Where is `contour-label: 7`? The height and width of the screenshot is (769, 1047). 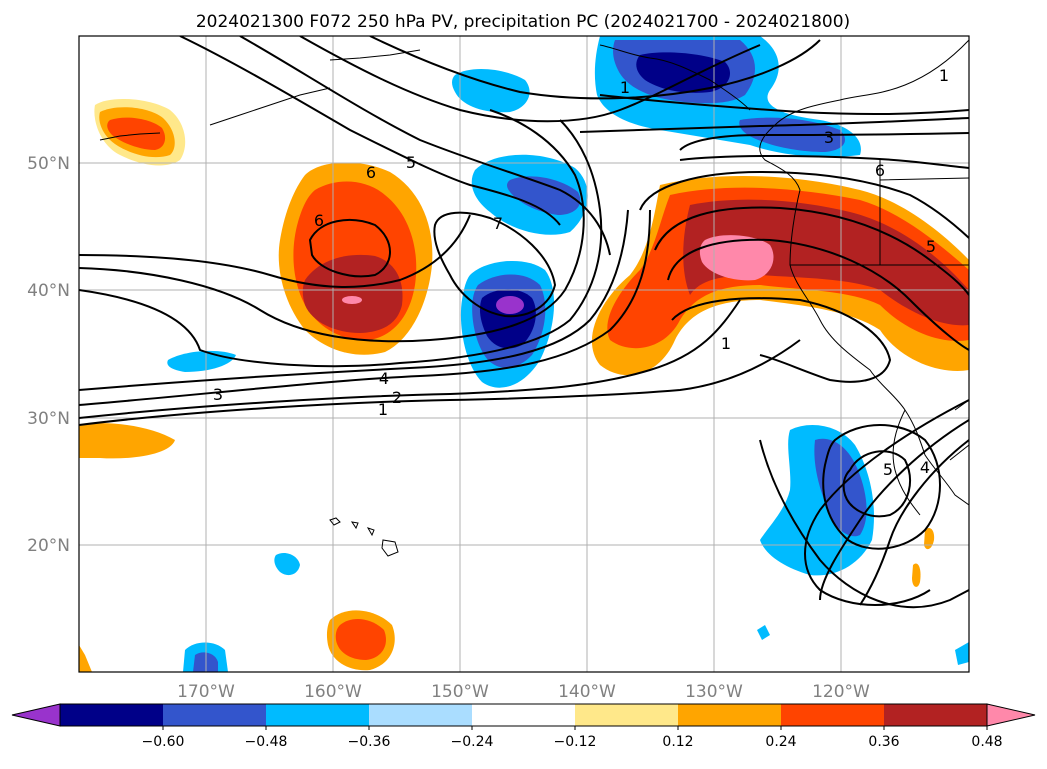 contour-label: 7 is located at coordinates (498, 223).